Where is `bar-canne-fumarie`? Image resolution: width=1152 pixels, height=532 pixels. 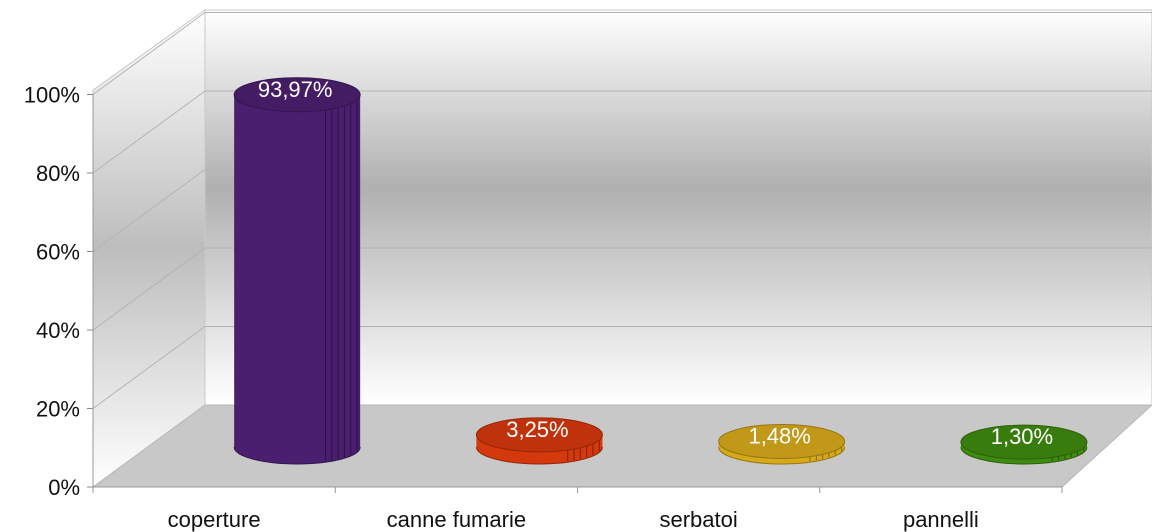 bar-canne-fumarie is located at coordinates (539, 441).